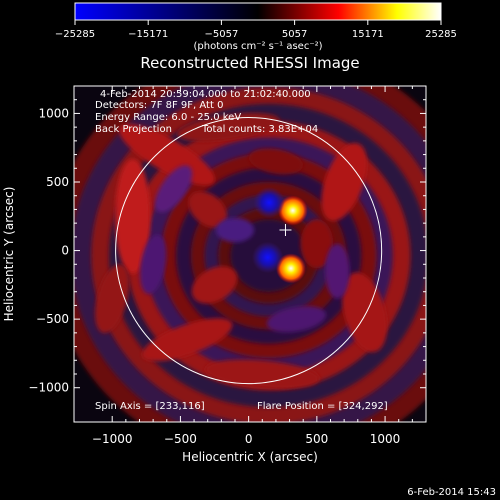 The width and height of the screenshot is (500, 500). What do you see at coordinates (249, 63) in the screenshot?
I see `chart-title: Reconstructed RHESSI Image` at bounding box center [249, 63].